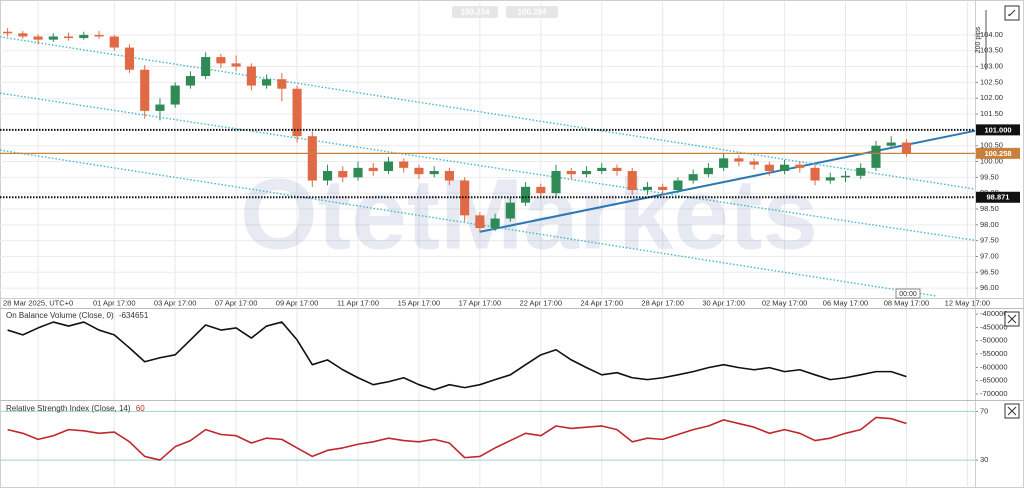 The width and height of the screenshot is (1024, 488). I want to click on price-label: 100.258, so click(997, 153).